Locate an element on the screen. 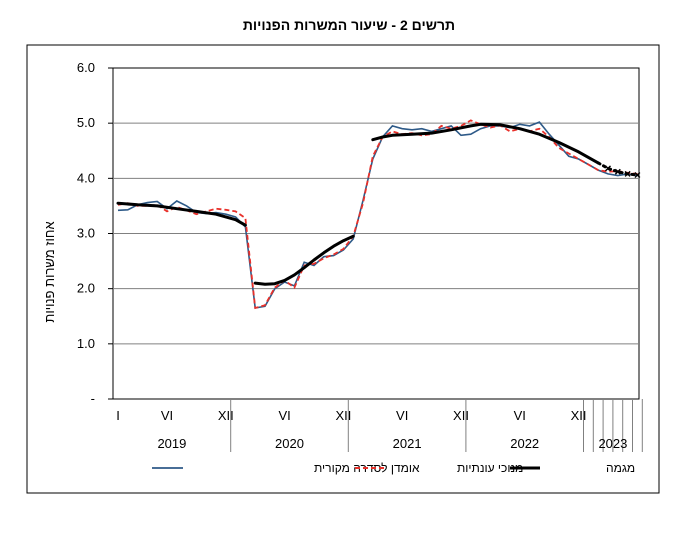 Image resolution: width=699 pixels, height=546 pixels. y-tick-label: 6.0 is located at coordinates (86, 67).